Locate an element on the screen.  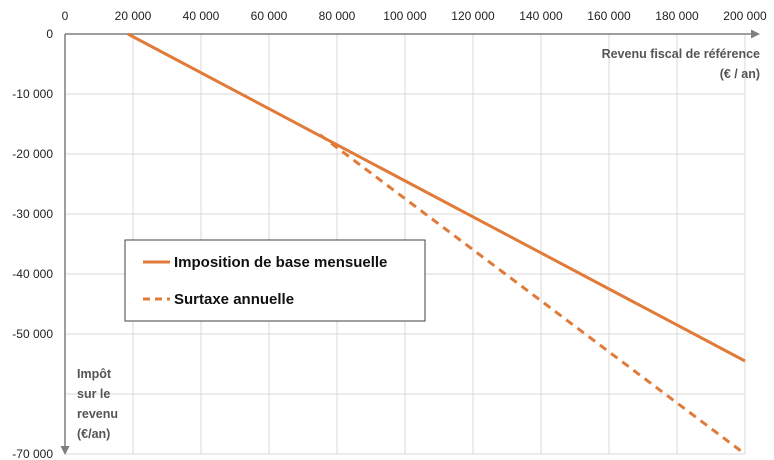
x-tick-label: 20 000 is located at coordinates (133, 16).